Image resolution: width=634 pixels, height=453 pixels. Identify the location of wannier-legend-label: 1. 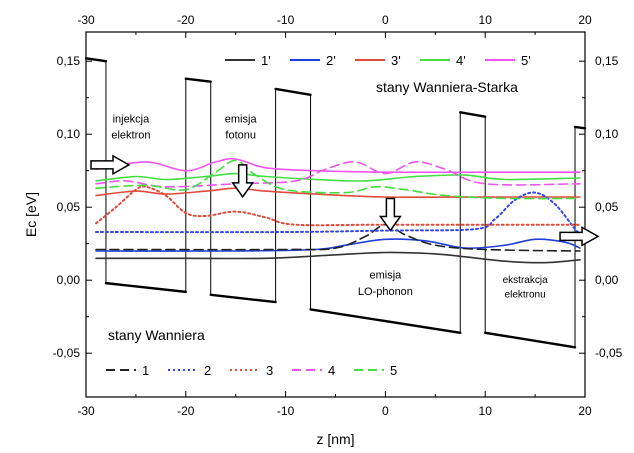
(145, 370).